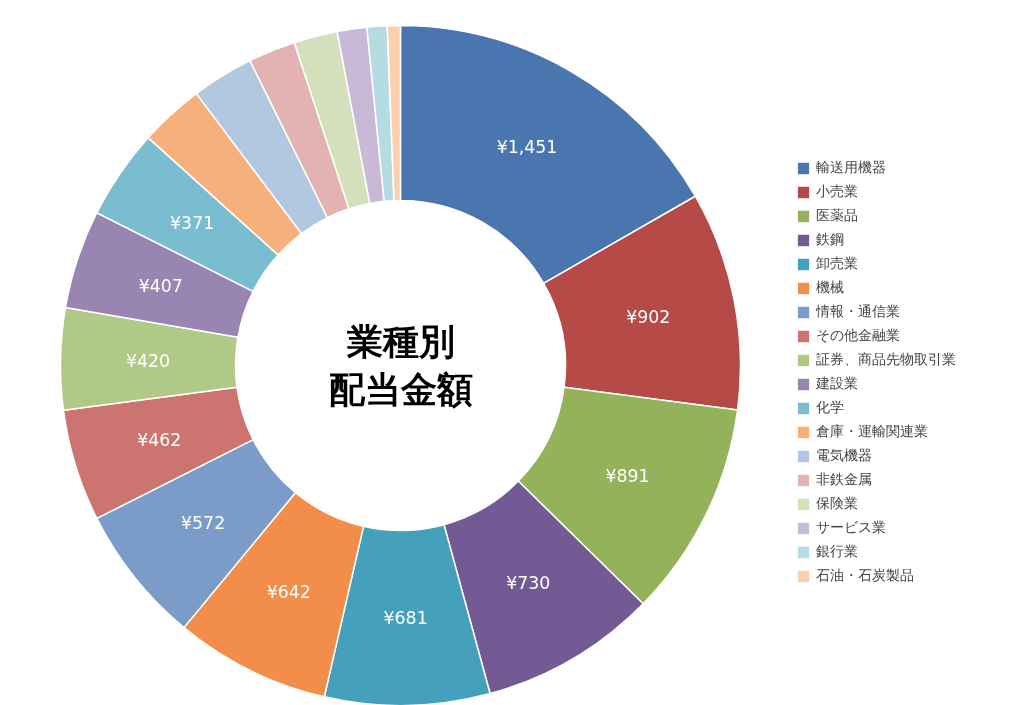 This screenshot has width=1024, height=705. Describe the element at coordinates (148, 360) in the screenshot. I see `data-label: ¥420` at that location.